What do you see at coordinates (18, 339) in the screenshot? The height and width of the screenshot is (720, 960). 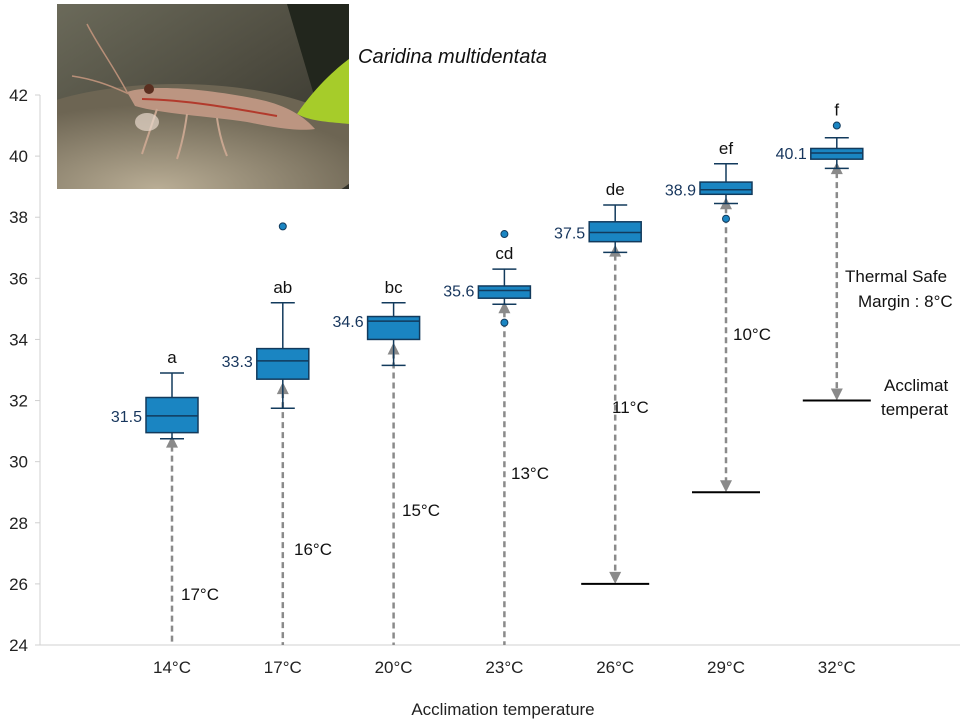 I see `y-tick-label: 34` at bounding box center [18, 339].